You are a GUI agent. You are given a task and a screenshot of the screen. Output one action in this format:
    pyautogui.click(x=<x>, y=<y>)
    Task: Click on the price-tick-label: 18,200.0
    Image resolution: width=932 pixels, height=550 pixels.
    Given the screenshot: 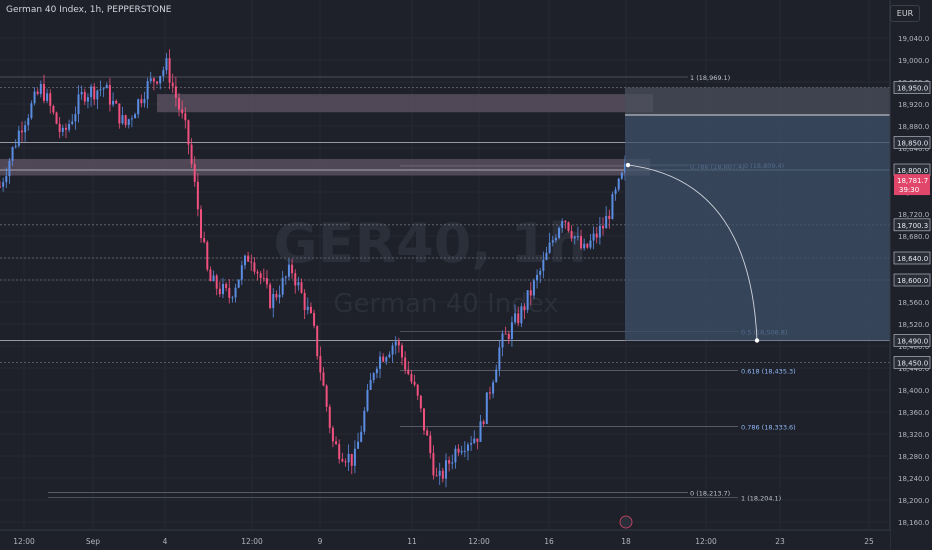 What is the action you would take?
    pyautogui.click(x=913, y=501)
    